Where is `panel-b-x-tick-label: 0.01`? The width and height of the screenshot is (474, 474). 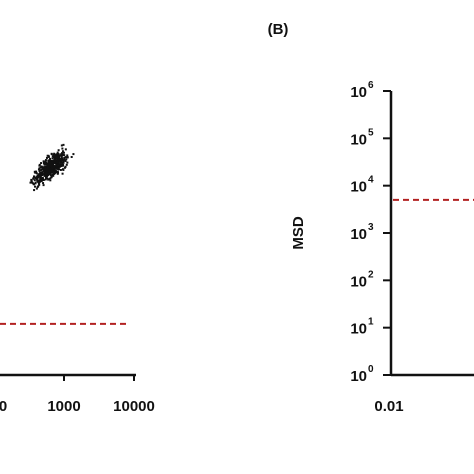 panel-b-x-tick-label: 0.01 is located at coordinates (388, 406).